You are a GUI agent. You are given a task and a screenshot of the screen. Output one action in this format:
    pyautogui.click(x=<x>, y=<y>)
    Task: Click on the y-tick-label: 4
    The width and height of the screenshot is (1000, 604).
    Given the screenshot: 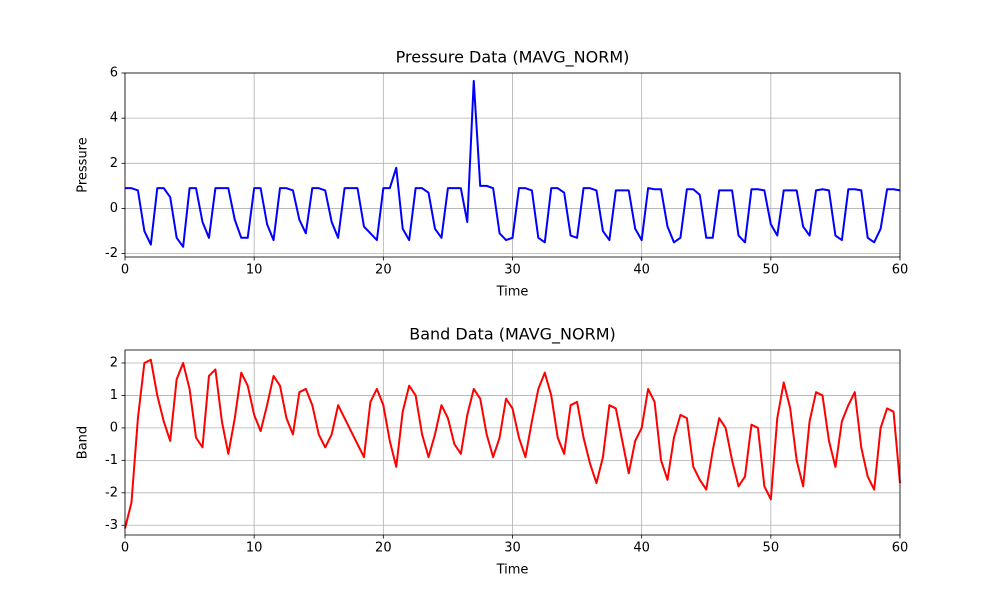 What is the action you would take?
    pyautogui.click(x=114, y=118)
    